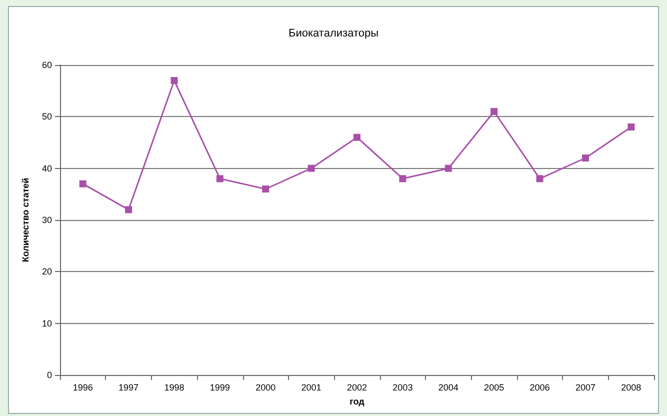 The height and width of the screenshot is (416, 667). I want to click on x-tick-label: 1996, so click(82, 387).